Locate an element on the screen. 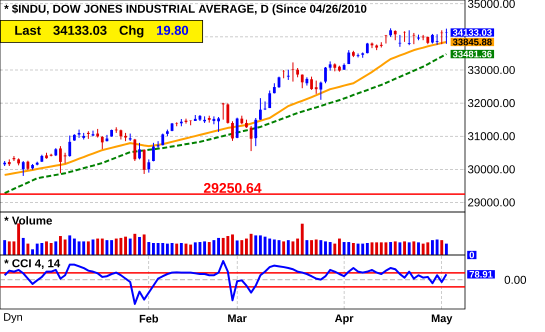 This screenshot has height=332, width=545. x-tick-label: May is located at coordinates (442, 319).